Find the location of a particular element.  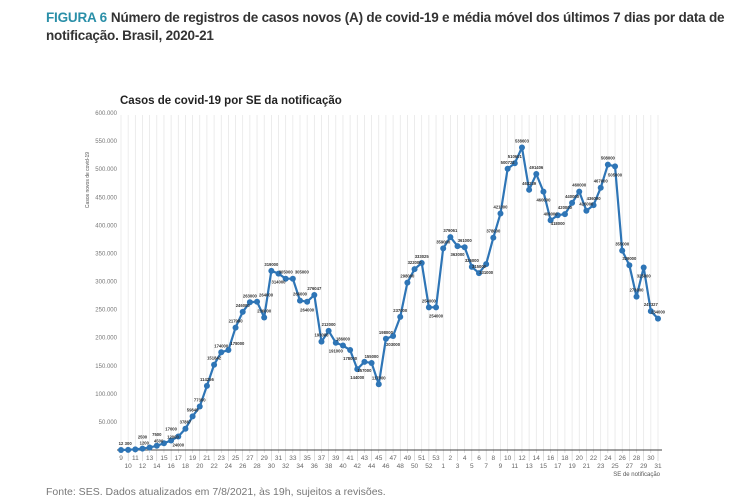

x-tick-label: 5 is located at coordinates (472, 466).